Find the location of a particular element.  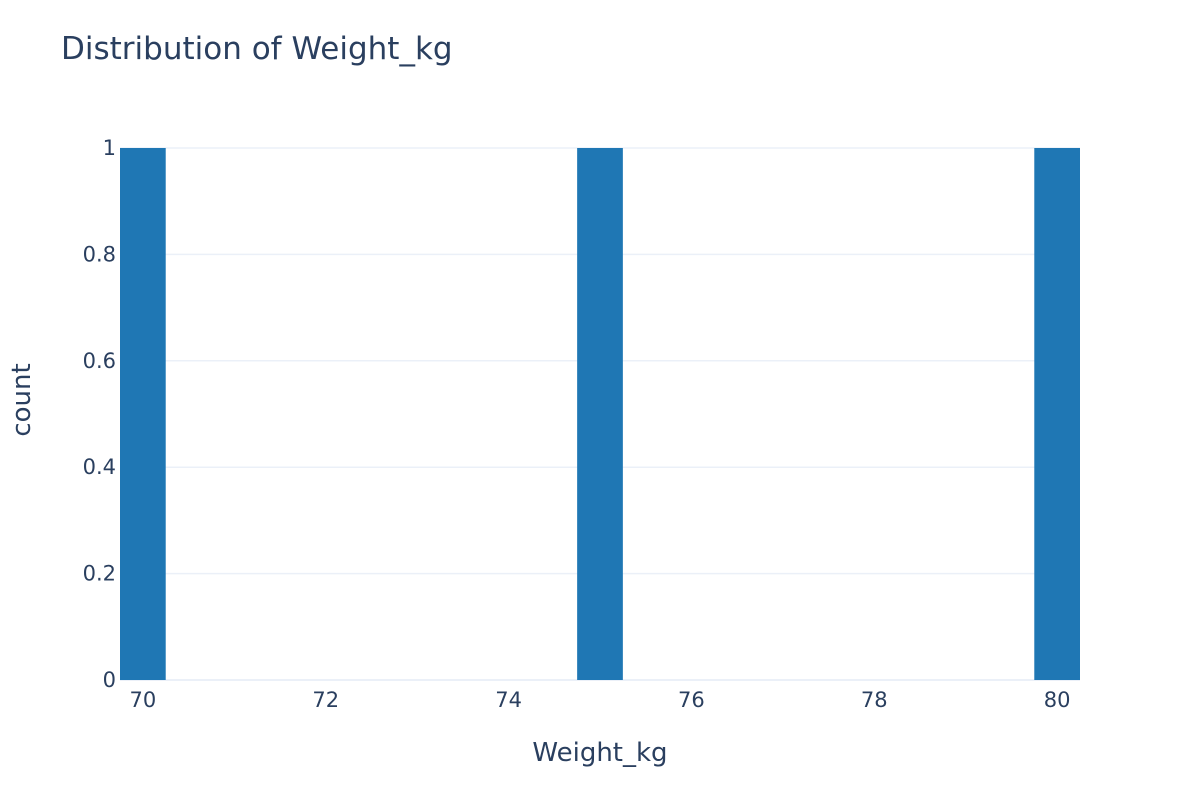

y-tick-label: 1 is located at coordinates (109, 148).